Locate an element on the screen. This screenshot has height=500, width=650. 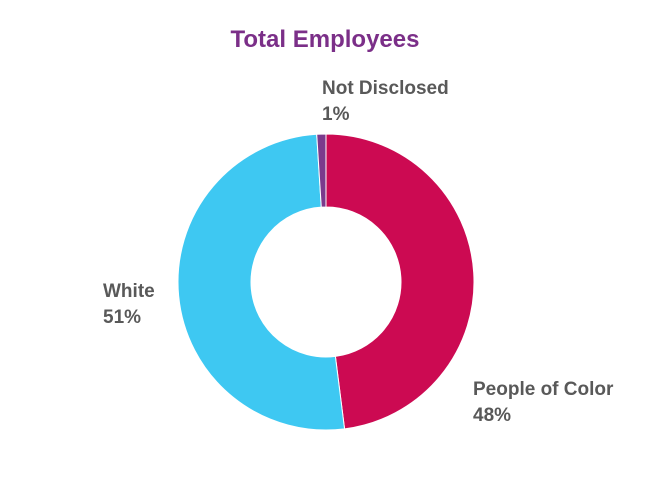
slice-value-label: 51% is located at coordinates (122, 317).